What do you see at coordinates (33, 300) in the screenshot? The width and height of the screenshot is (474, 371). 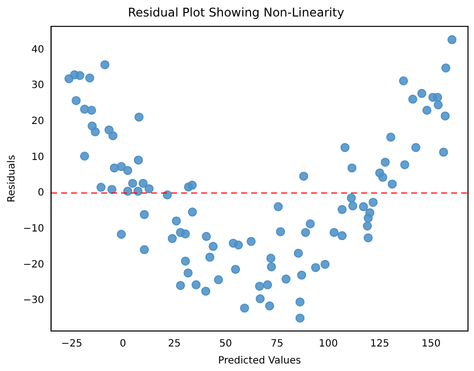 I see `y-tick-label: −30` at bounding box center [33, 300].